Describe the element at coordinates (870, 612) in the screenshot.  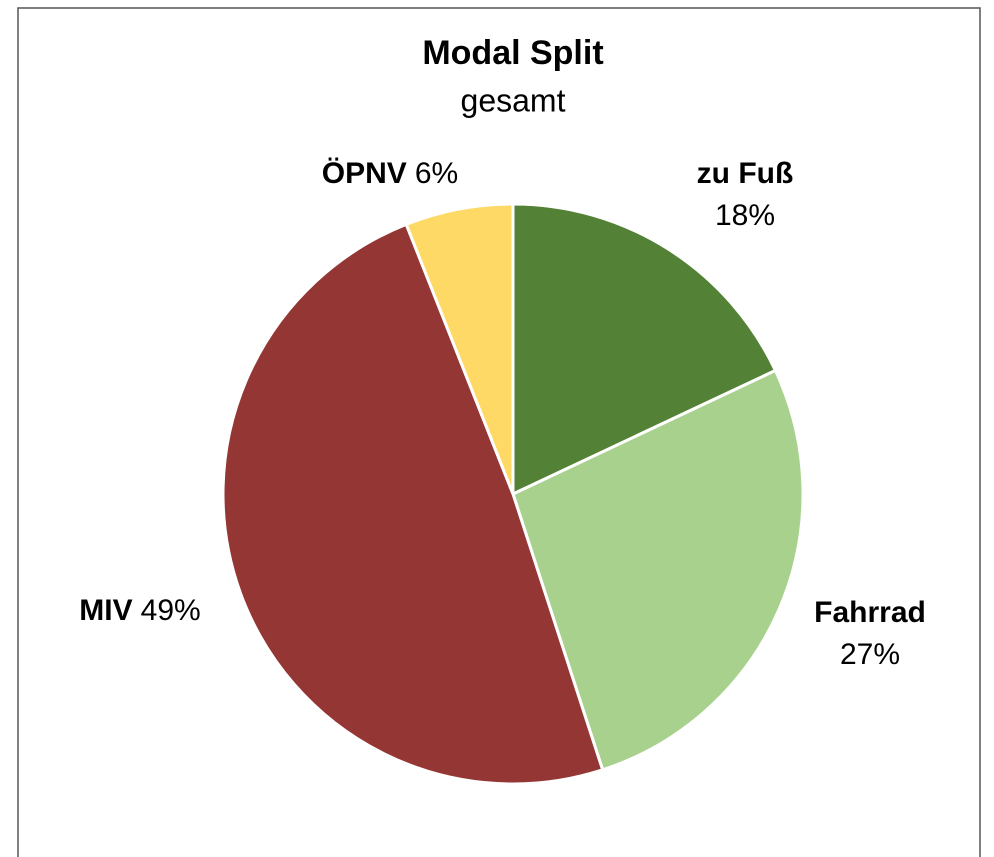
I see `slice-label: Fahrrad` at that location.